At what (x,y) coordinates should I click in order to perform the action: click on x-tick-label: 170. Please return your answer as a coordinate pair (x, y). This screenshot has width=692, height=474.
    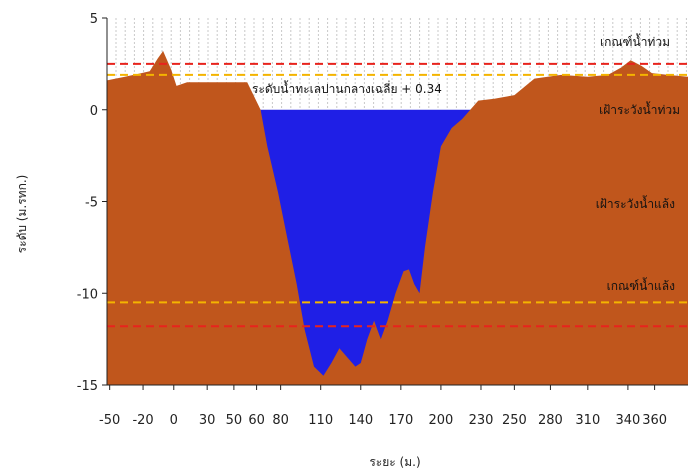
    Looking at the image, I should click on (400, 420).